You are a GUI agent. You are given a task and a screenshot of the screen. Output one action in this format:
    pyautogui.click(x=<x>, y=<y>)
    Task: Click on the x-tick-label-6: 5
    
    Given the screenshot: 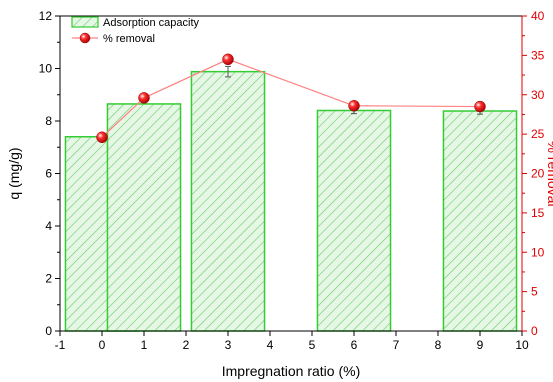 What is the action you would take?
    pyautogui.click(x=312, y=345)
    